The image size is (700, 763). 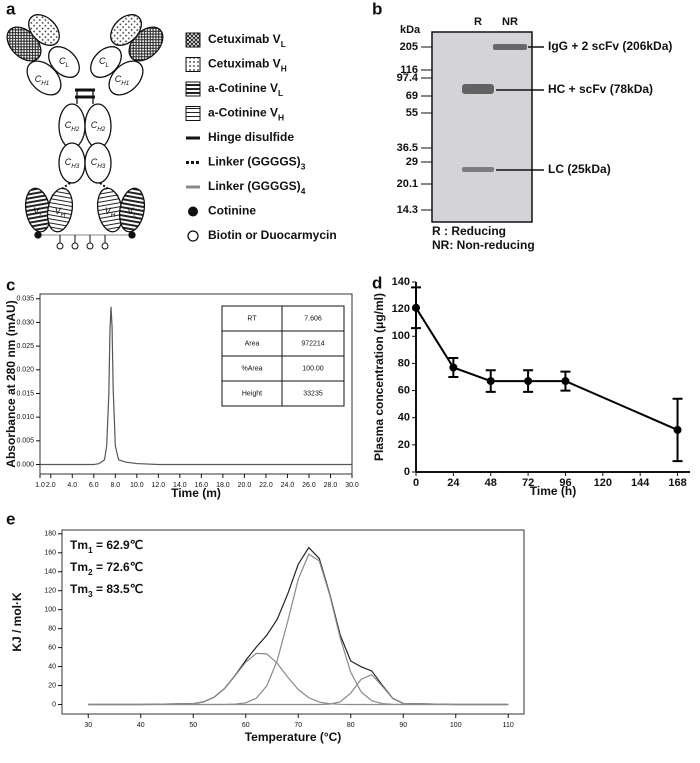 What do you see at coordinates (303, 191) in the screenshot?
I see `subscript: 4` at bounding box center [303, 191].